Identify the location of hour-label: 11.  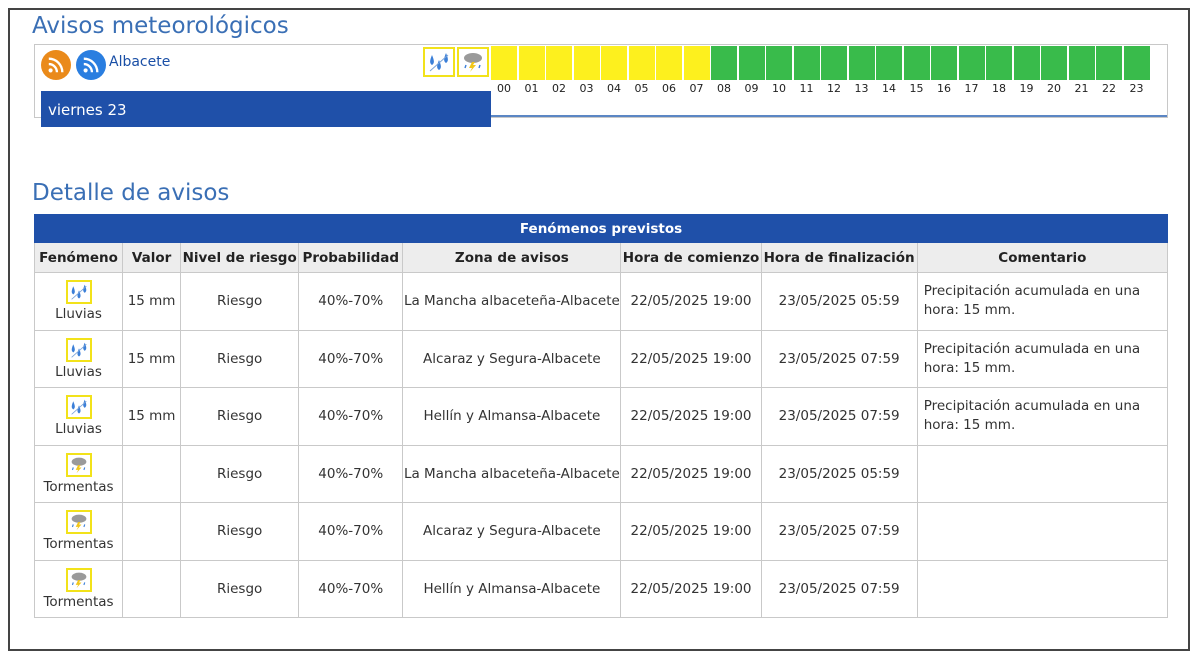
(806, 88).